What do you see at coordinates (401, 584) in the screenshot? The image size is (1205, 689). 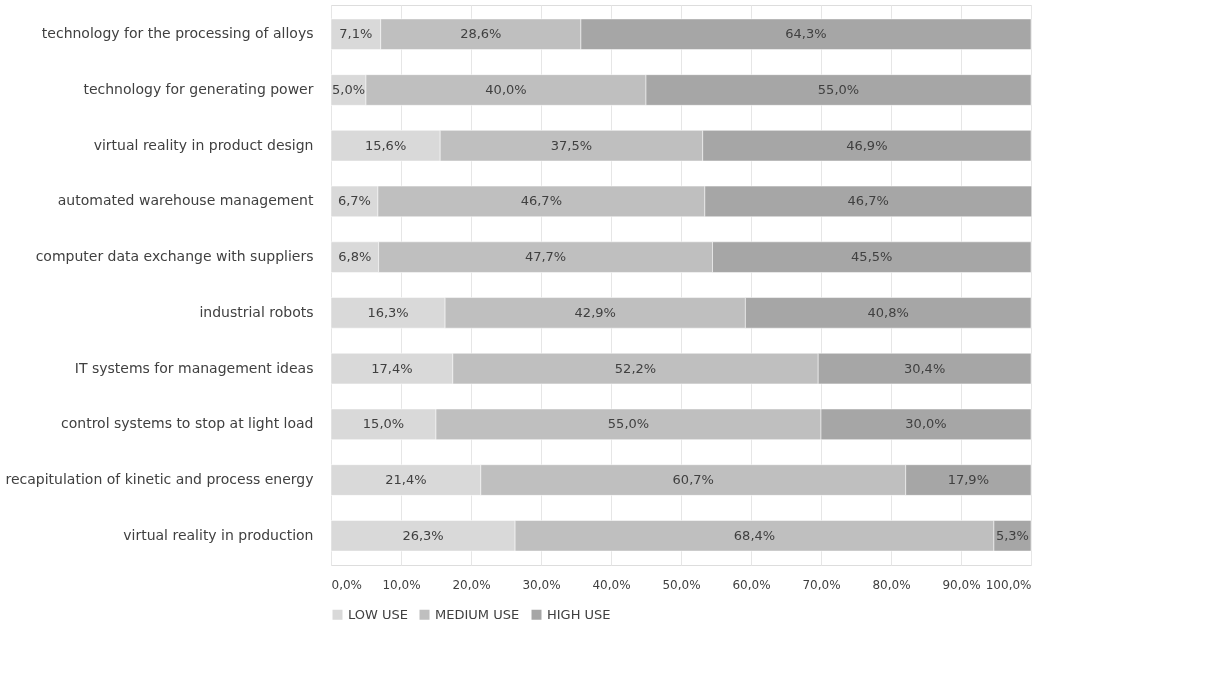 I see `x-tick-label: 10,0%` at bounding box center [401, 584].